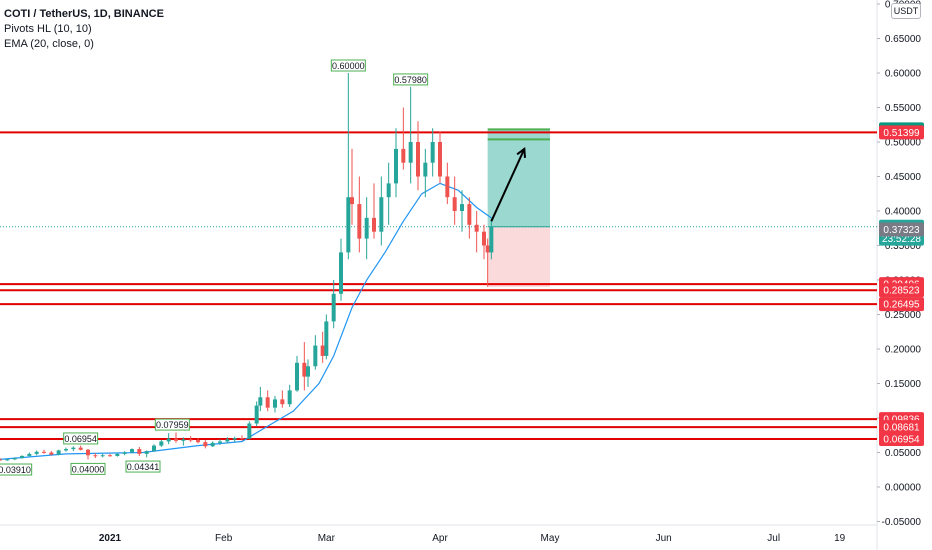 The image size is (932, 550). Describe the element at coordinates (550, 538) in the screenshot. I see `x-tick-label: May` at that location.